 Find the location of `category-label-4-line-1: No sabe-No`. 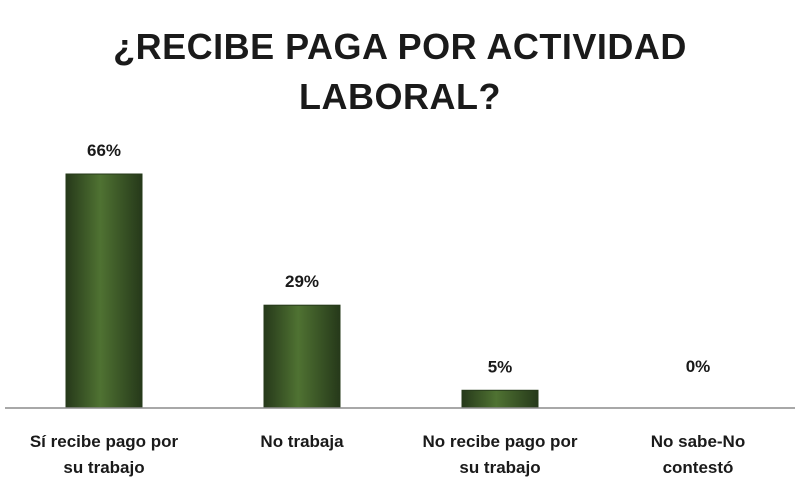

category-label-4-line-1: No sabe-No is located at coordinates (698, 441).